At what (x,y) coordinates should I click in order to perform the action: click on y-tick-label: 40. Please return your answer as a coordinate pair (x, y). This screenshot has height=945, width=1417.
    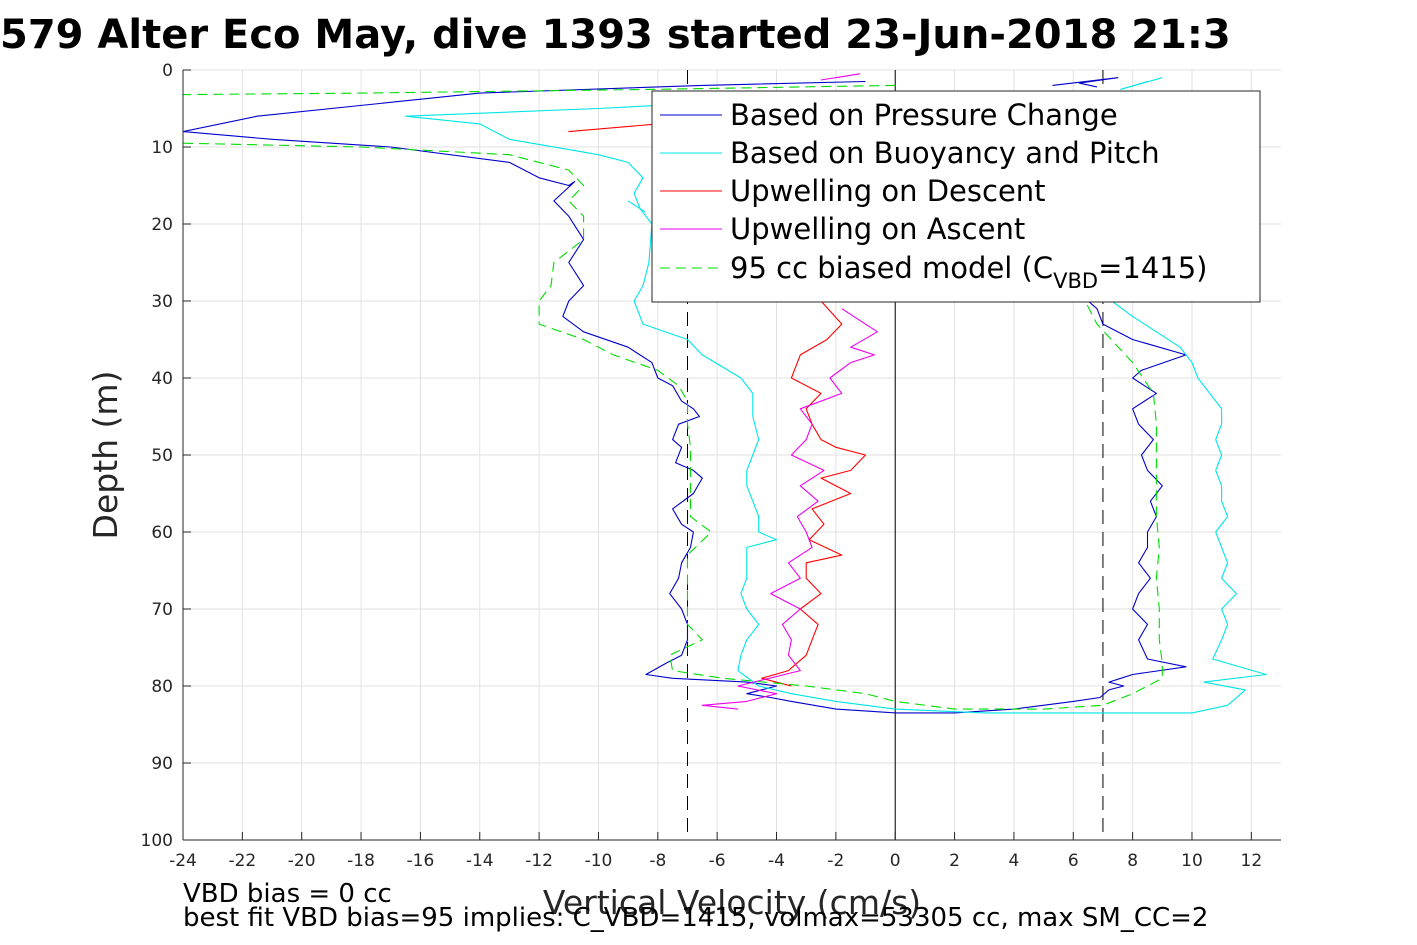
    Looking at the image, I should click on (162, 379).